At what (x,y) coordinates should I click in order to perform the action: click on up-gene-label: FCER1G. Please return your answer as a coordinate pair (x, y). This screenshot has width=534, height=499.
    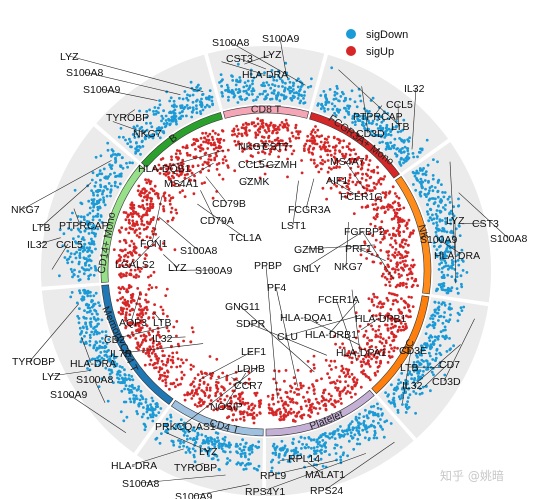
    Looking at the image, I should click on (361, 197).